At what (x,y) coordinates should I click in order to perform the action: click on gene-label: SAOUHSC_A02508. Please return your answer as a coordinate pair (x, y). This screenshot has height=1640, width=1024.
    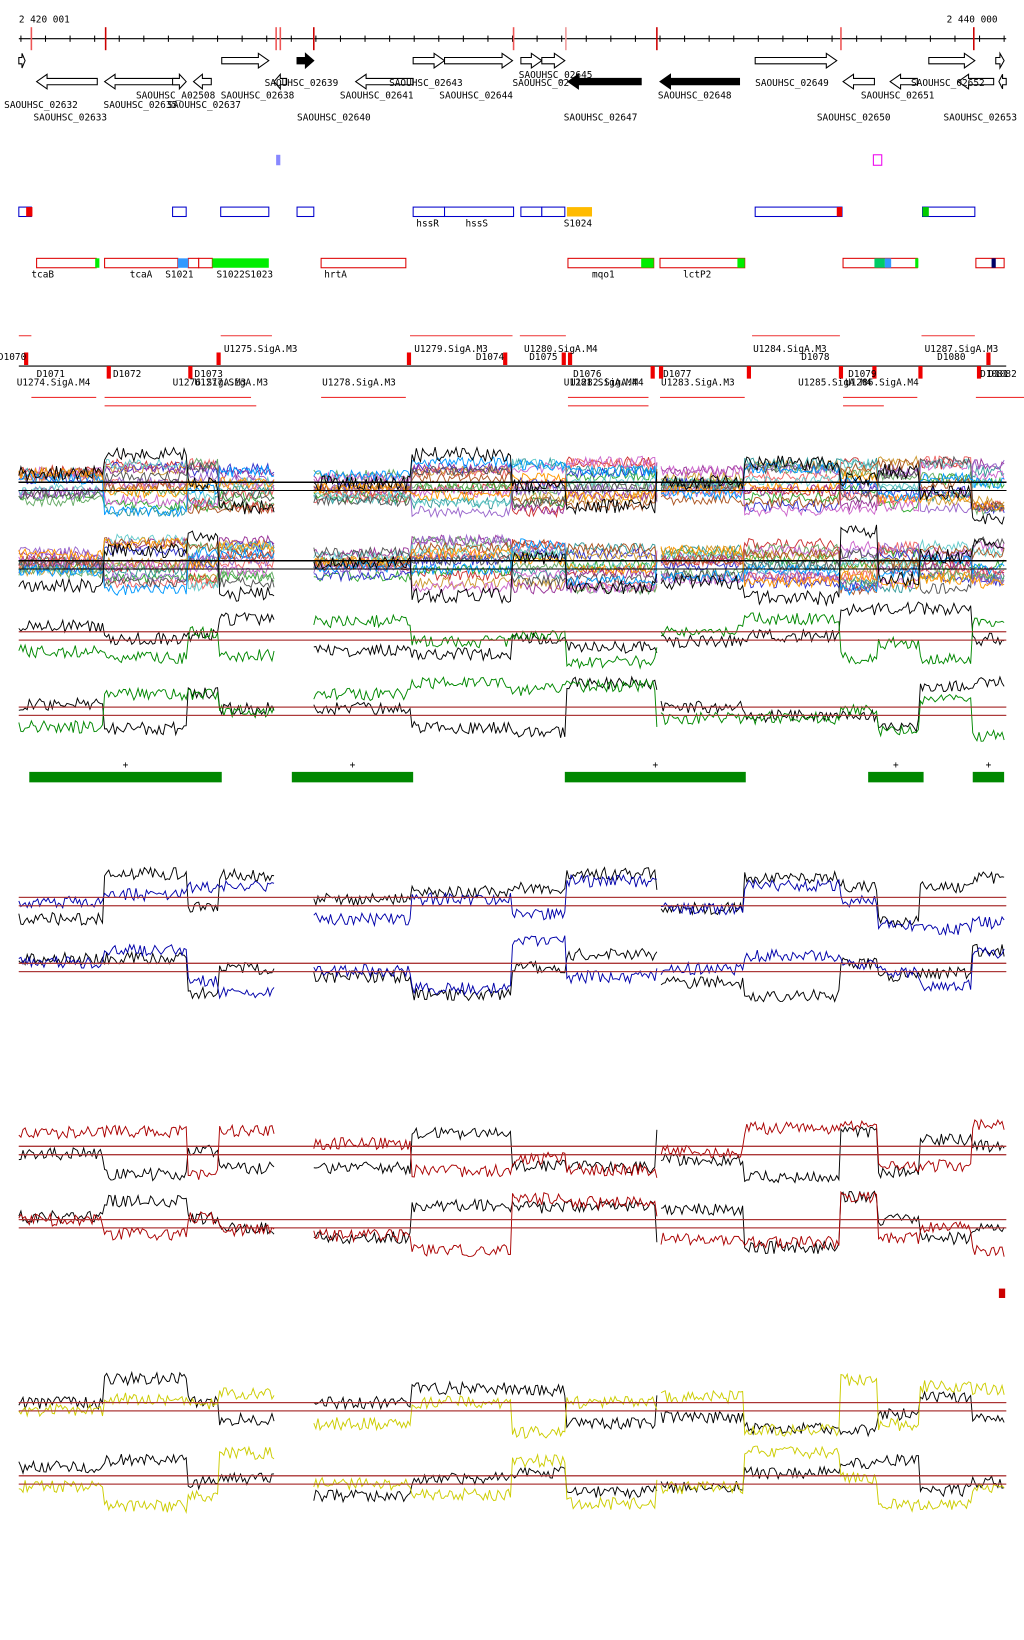
    Looking at the image, I should click on (176, 96).